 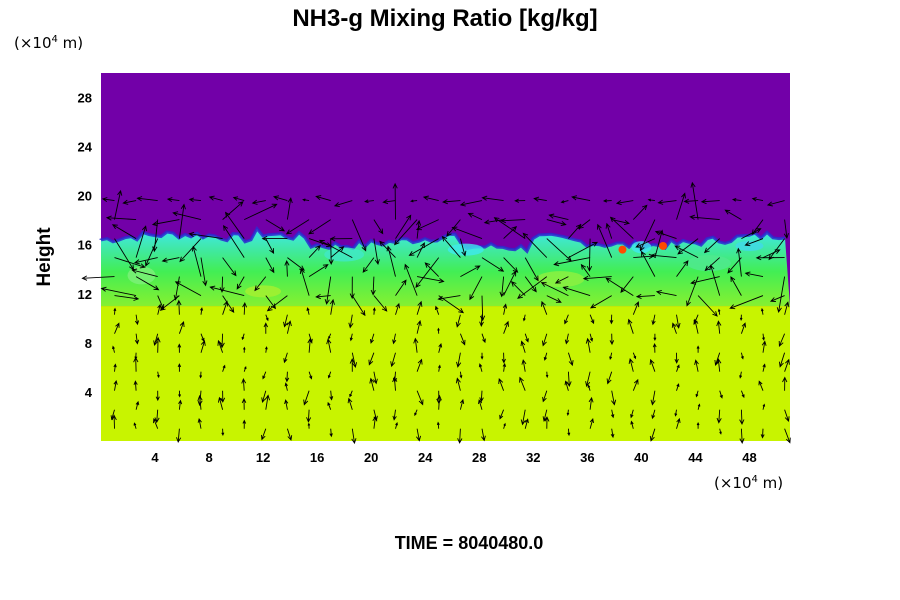 What do you see at coordinates (695, 457) in the screenshot?
I see `x-tick-label: 44` at bounding box center [695, 457].